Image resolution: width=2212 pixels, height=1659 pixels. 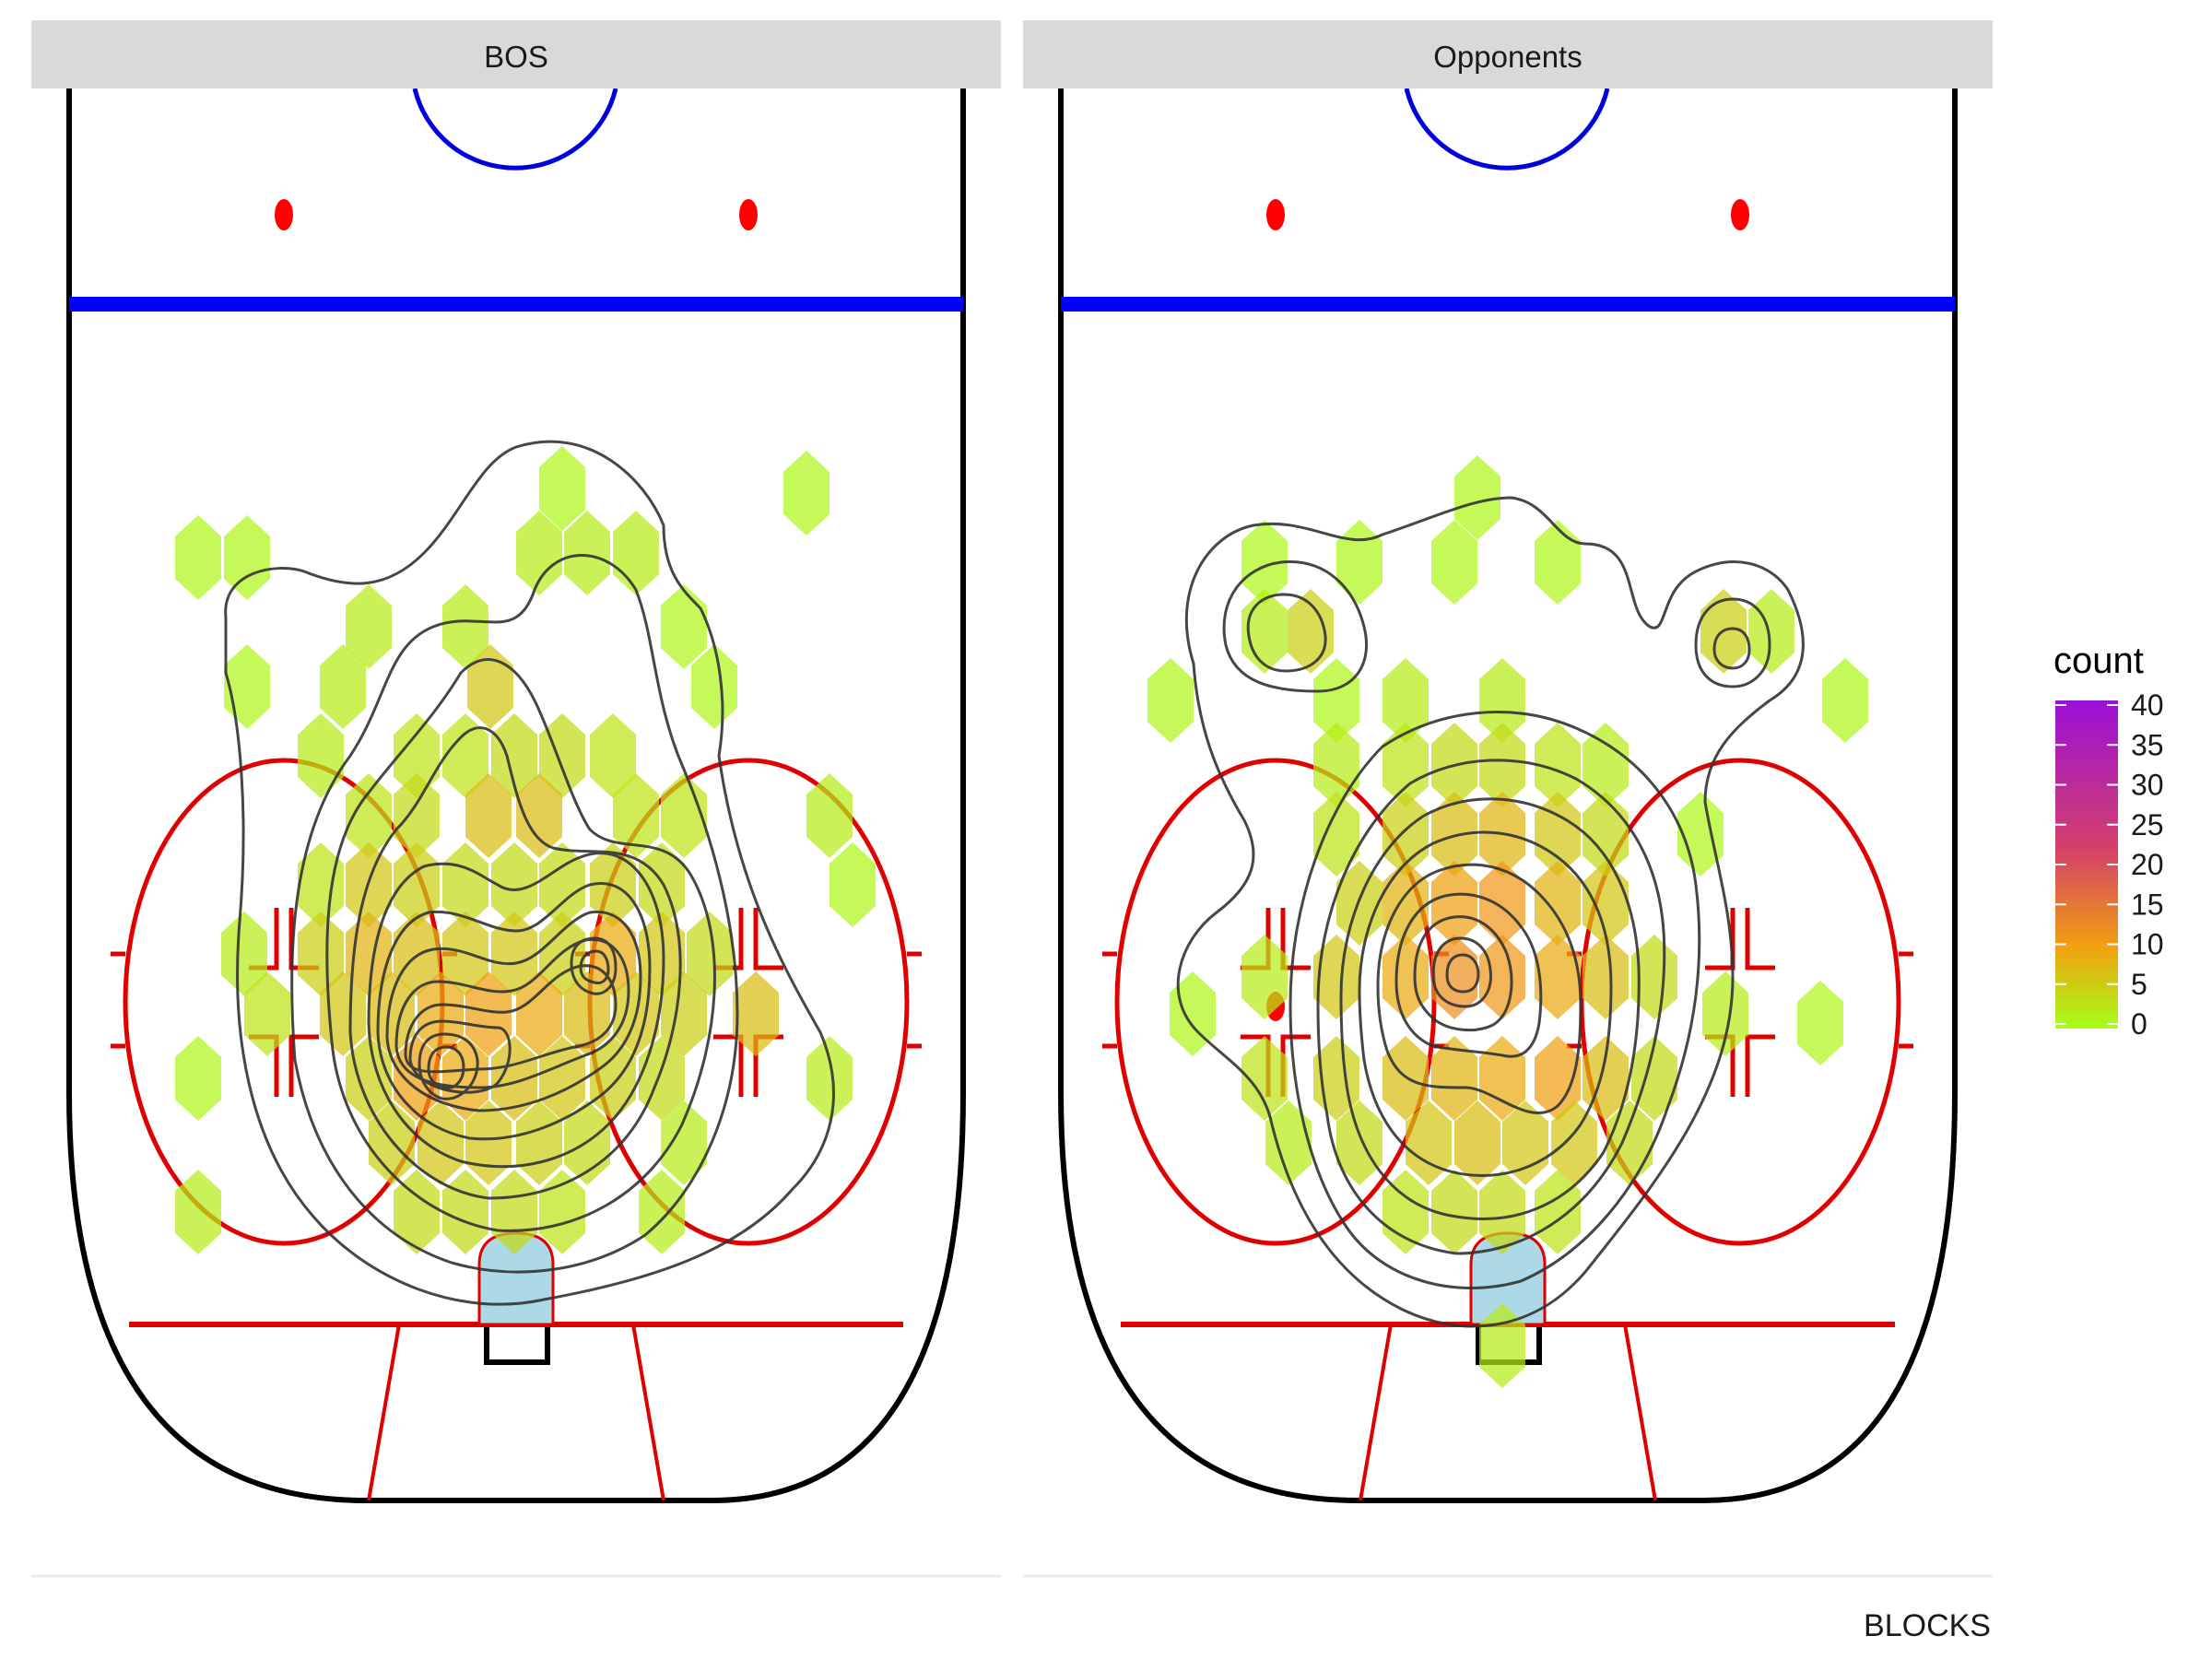 I want to click on density-contours-bos, so click(x=529, y=873).